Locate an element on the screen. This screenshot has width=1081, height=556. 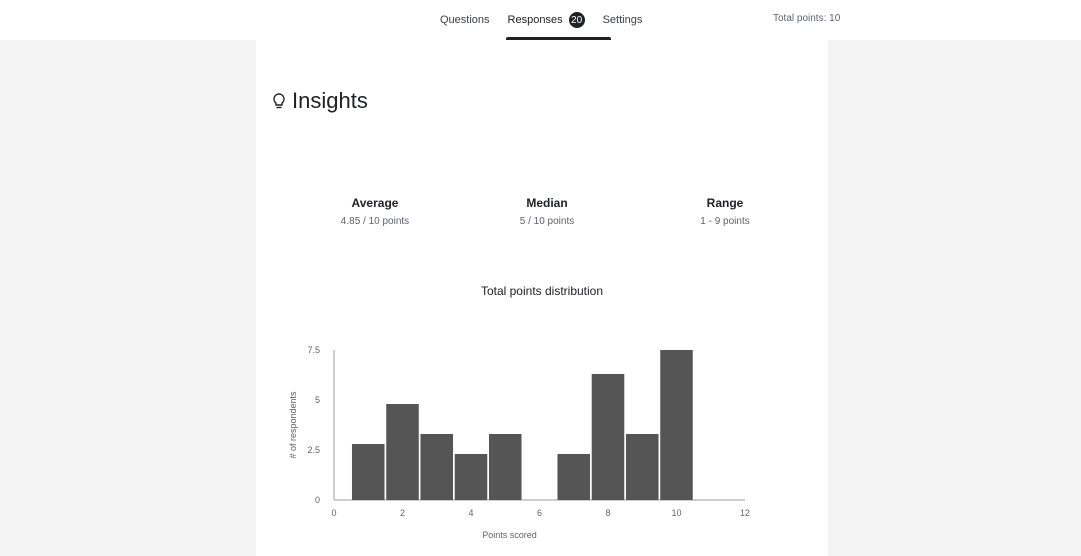
x-tick-label: 10 is located at coordinates (676, 513).